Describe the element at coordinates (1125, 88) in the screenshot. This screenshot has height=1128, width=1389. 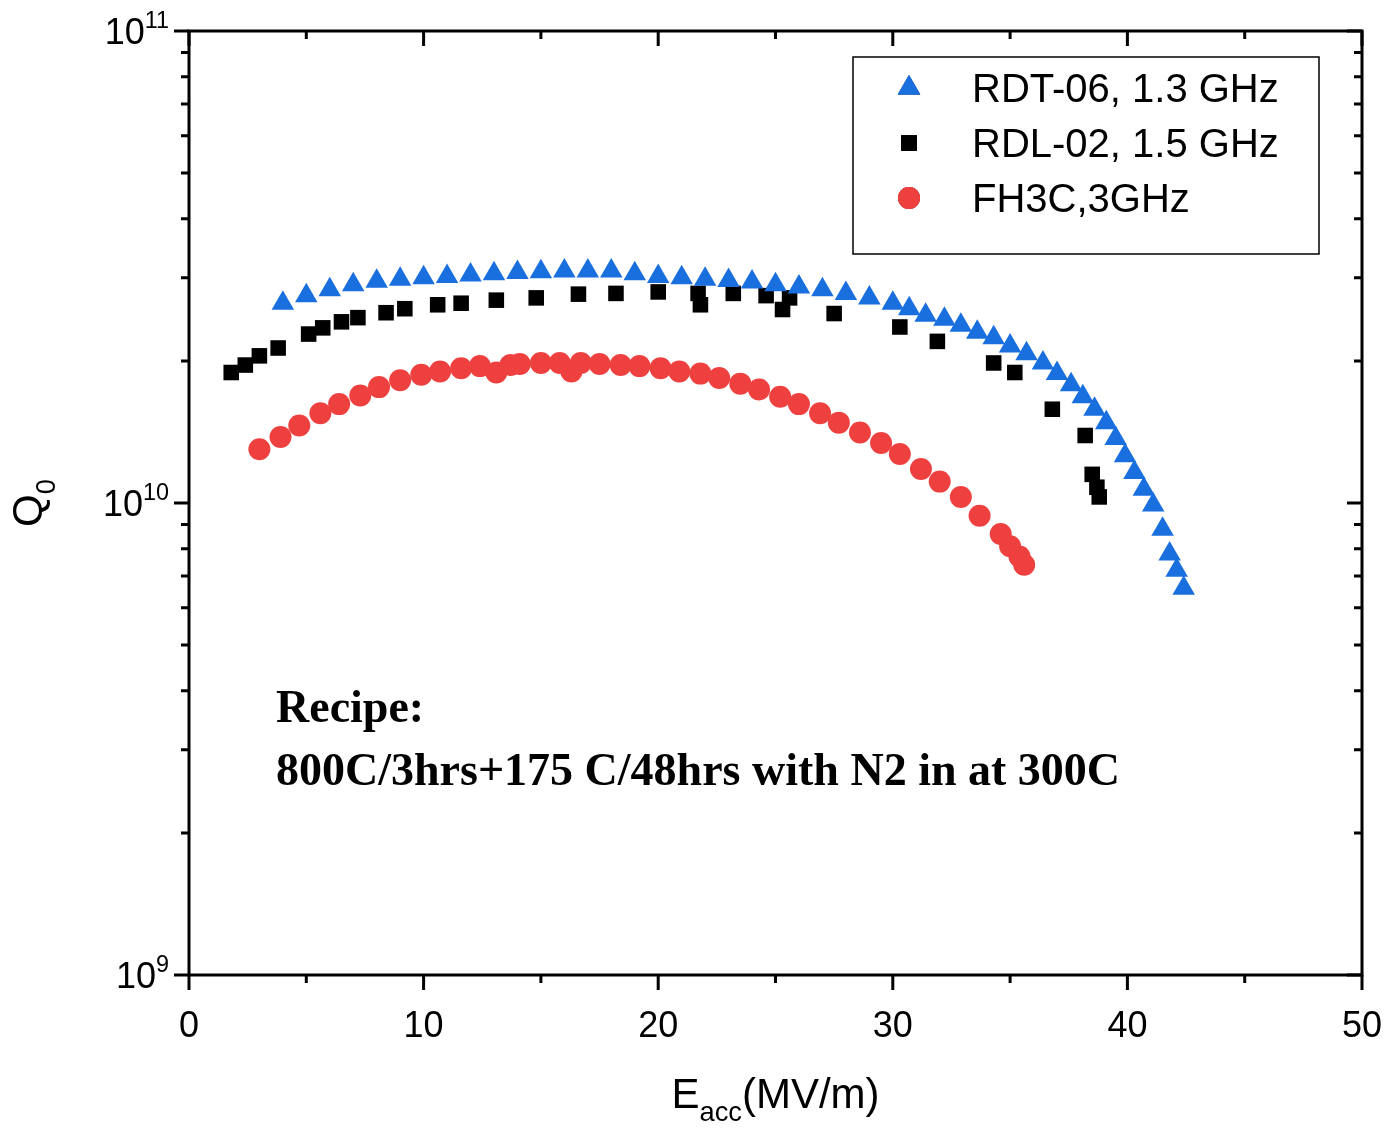
I see `legend-label: RDT-06, 1.3 GHz` at that location.